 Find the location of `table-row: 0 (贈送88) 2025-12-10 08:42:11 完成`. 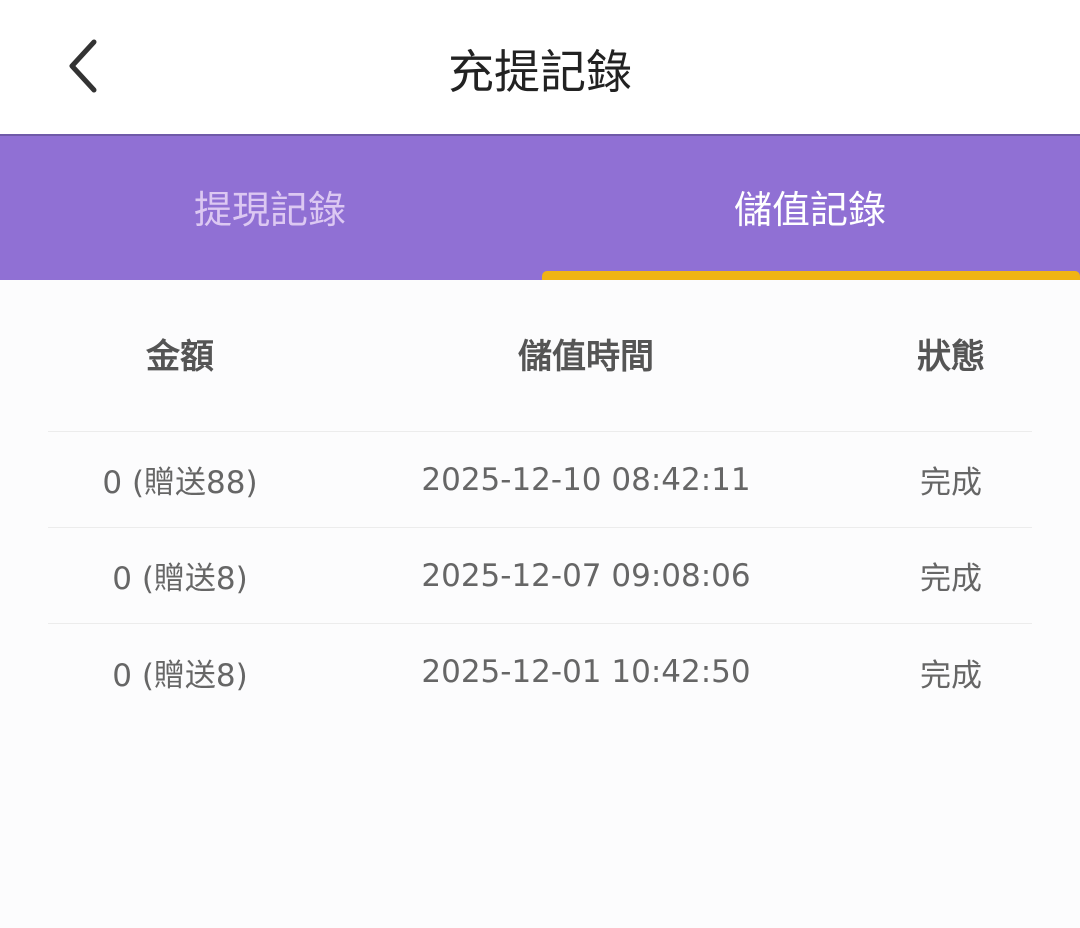

table-row: 0 (贈送88) 2025-12-10 08:42:11 完成 is located at coordinates (540, 480).